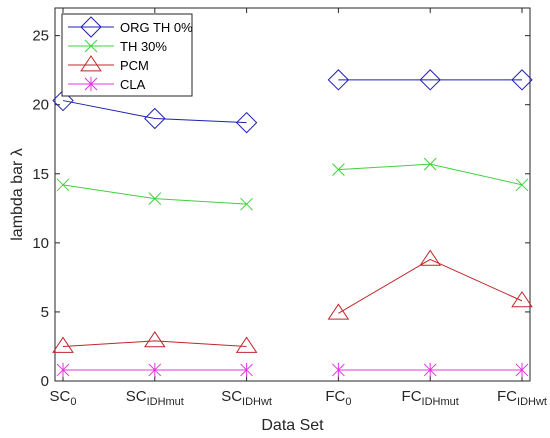 The height and width of the screenshot is (438, 550). I want to click on y-axis-label: lambda bar λ, so click(17, 194).